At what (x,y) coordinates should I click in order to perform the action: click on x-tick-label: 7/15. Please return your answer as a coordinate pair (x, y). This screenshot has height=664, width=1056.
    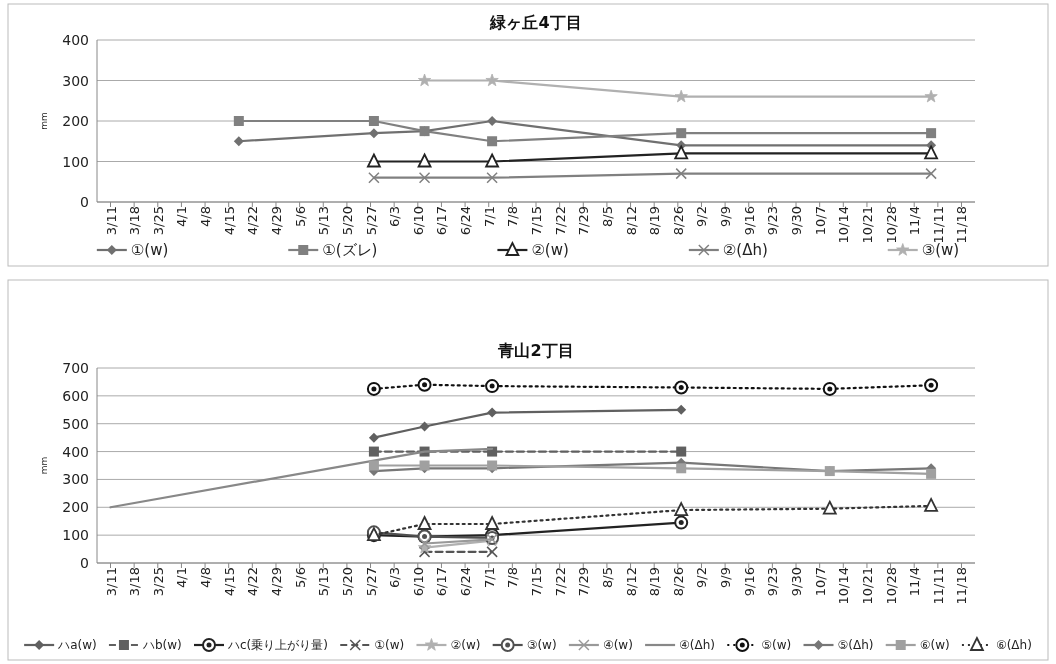
    Looking at the image, I should click on (536, 221).